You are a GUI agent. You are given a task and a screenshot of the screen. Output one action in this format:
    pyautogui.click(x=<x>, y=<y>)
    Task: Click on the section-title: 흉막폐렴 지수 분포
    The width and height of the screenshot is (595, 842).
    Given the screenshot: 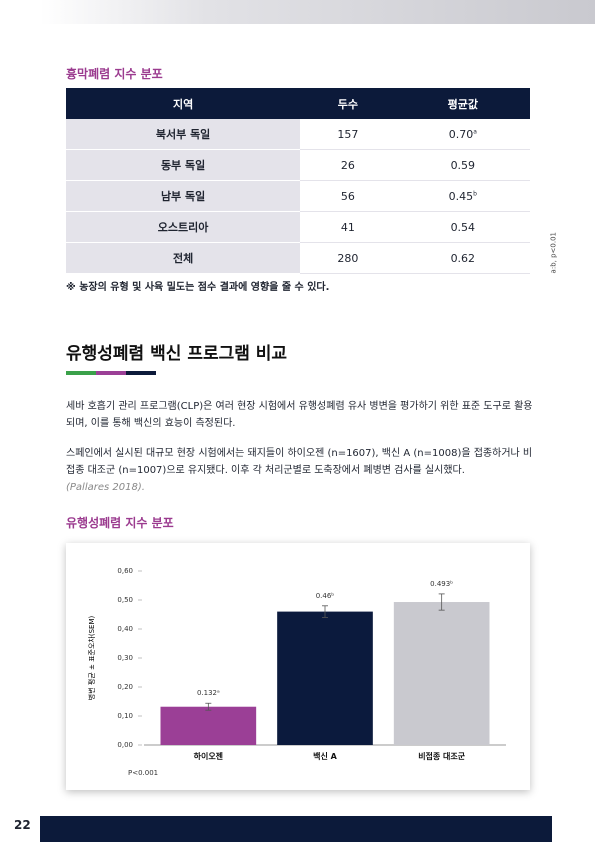 What is the action you would take?
    pyautogui.click(x=114, y=74)
    